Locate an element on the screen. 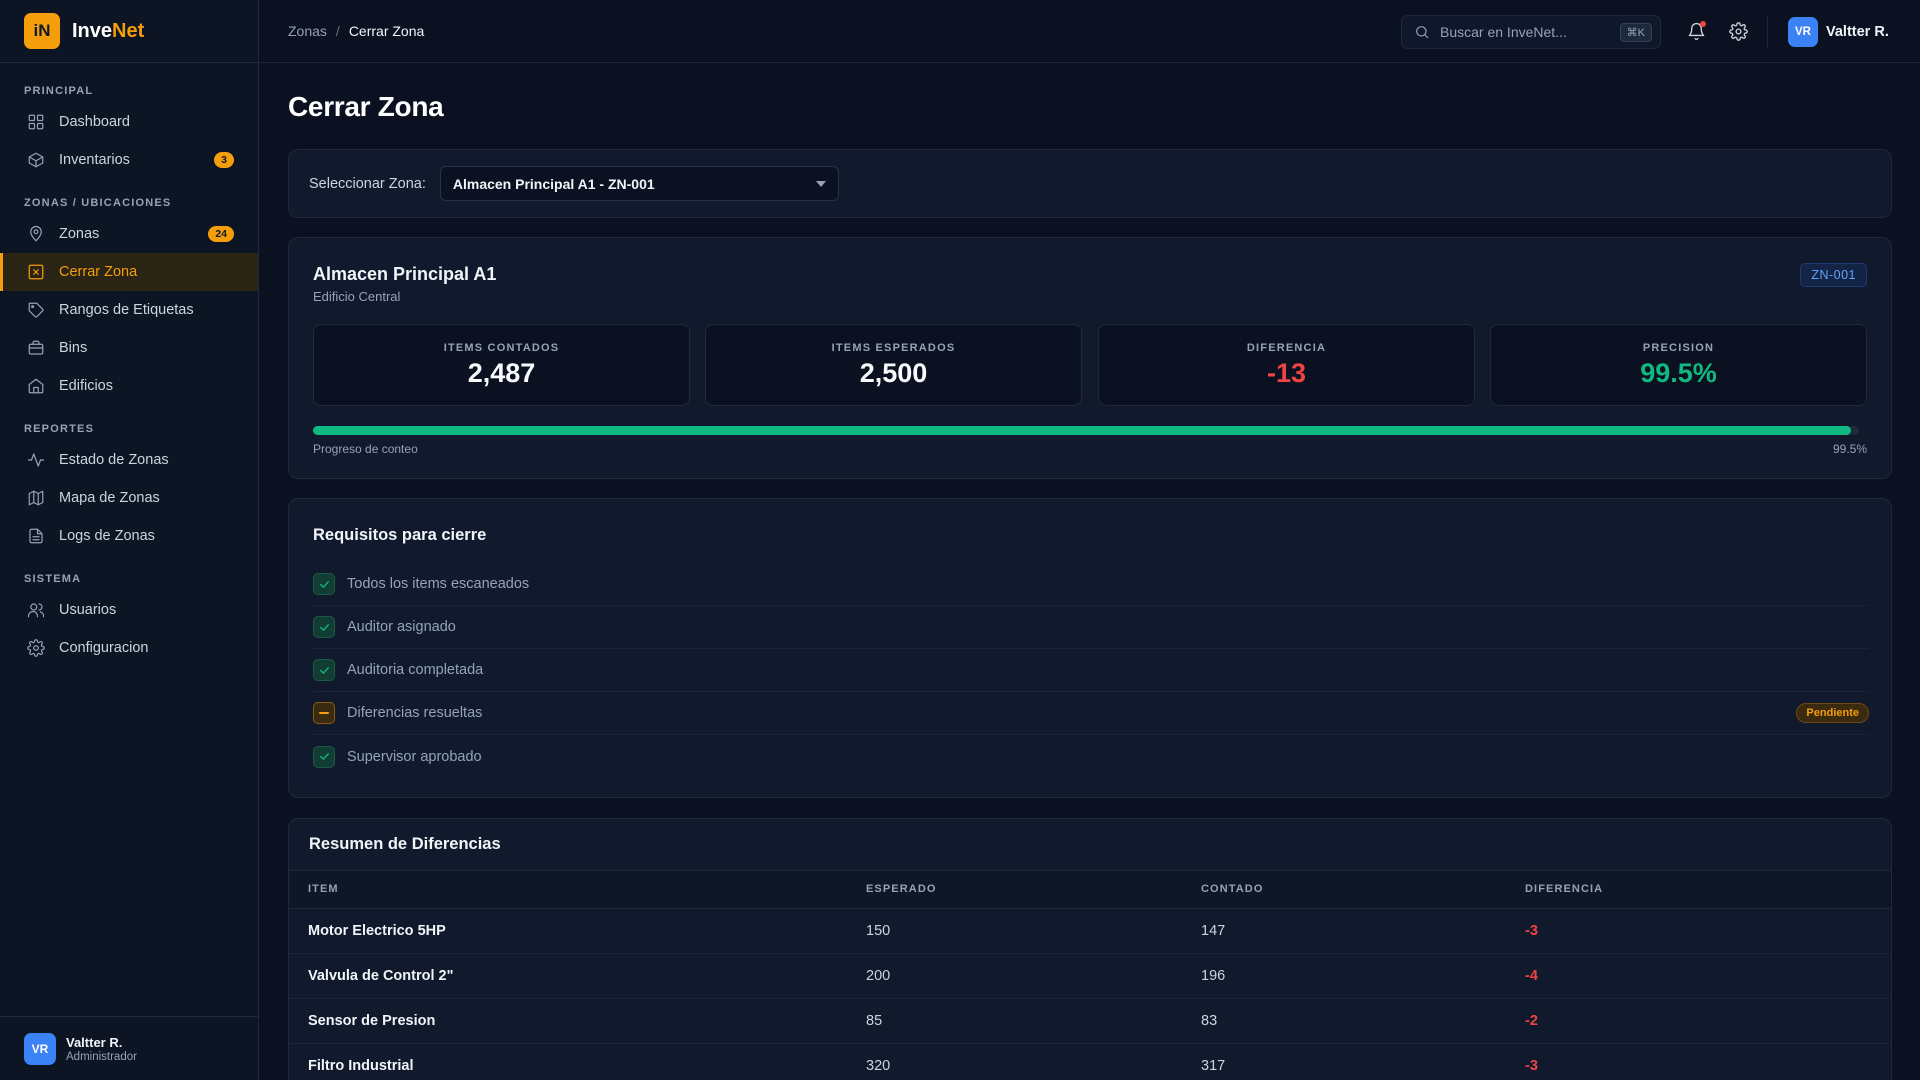 This screenshot has height=1080, width=1920. sidebar-item-mapa-zonas: Mapa de Zonas is located at coordinates (129, 498).